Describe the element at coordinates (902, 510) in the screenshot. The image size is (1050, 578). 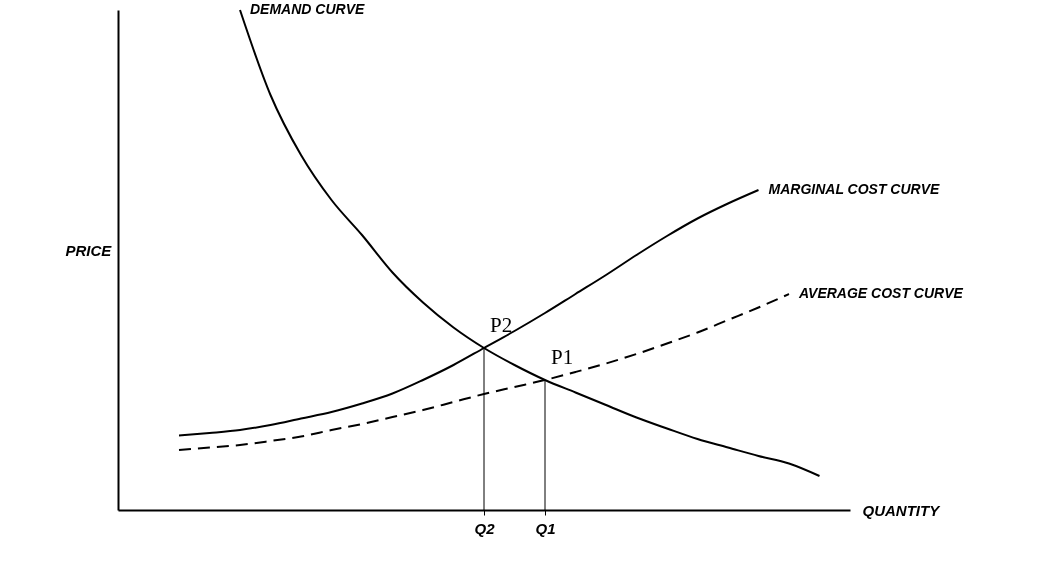
I see `x-axis-title: QUANTITY` at that location.